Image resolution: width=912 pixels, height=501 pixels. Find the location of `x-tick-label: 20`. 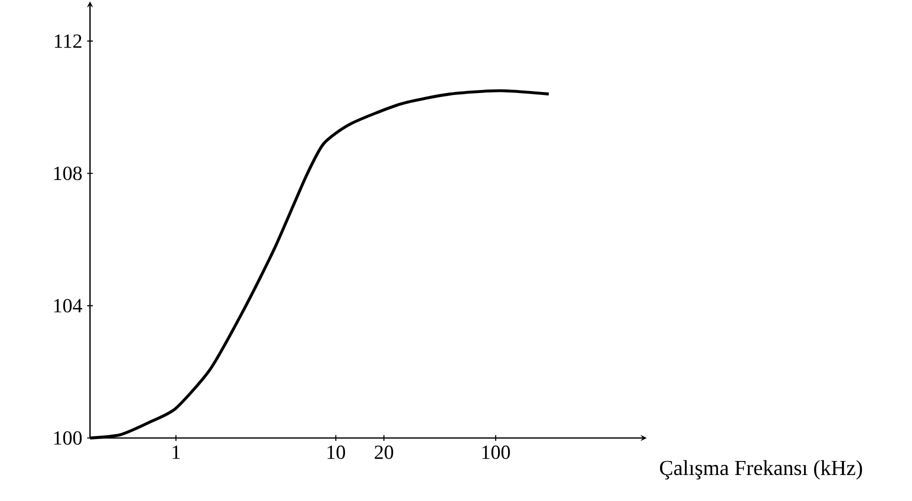

x-tick-label: 20 is located at coordinates (384, 453).